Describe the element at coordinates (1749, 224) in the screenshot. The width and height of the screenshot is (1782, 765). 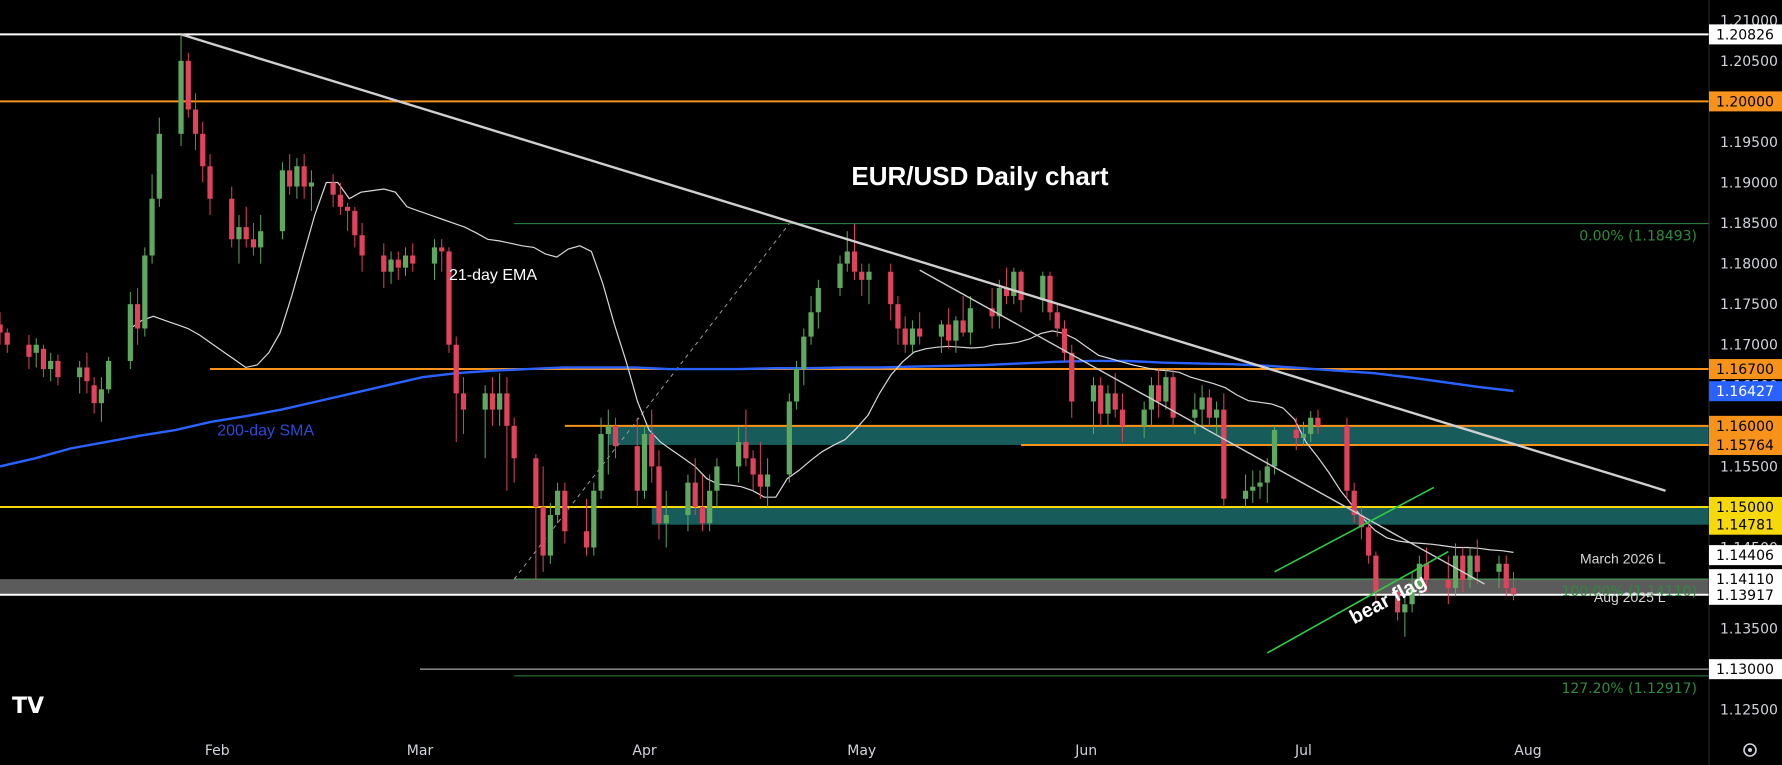
I see `y-tick-label-12: 1.18500` at that location.